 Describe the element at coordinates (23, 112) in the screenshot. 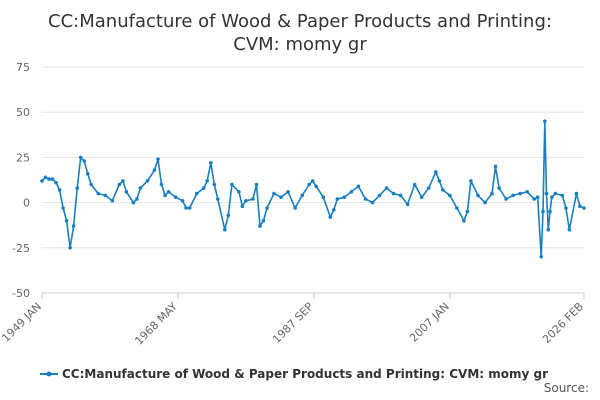

I see `y-tick-label-1: 50` at that location.